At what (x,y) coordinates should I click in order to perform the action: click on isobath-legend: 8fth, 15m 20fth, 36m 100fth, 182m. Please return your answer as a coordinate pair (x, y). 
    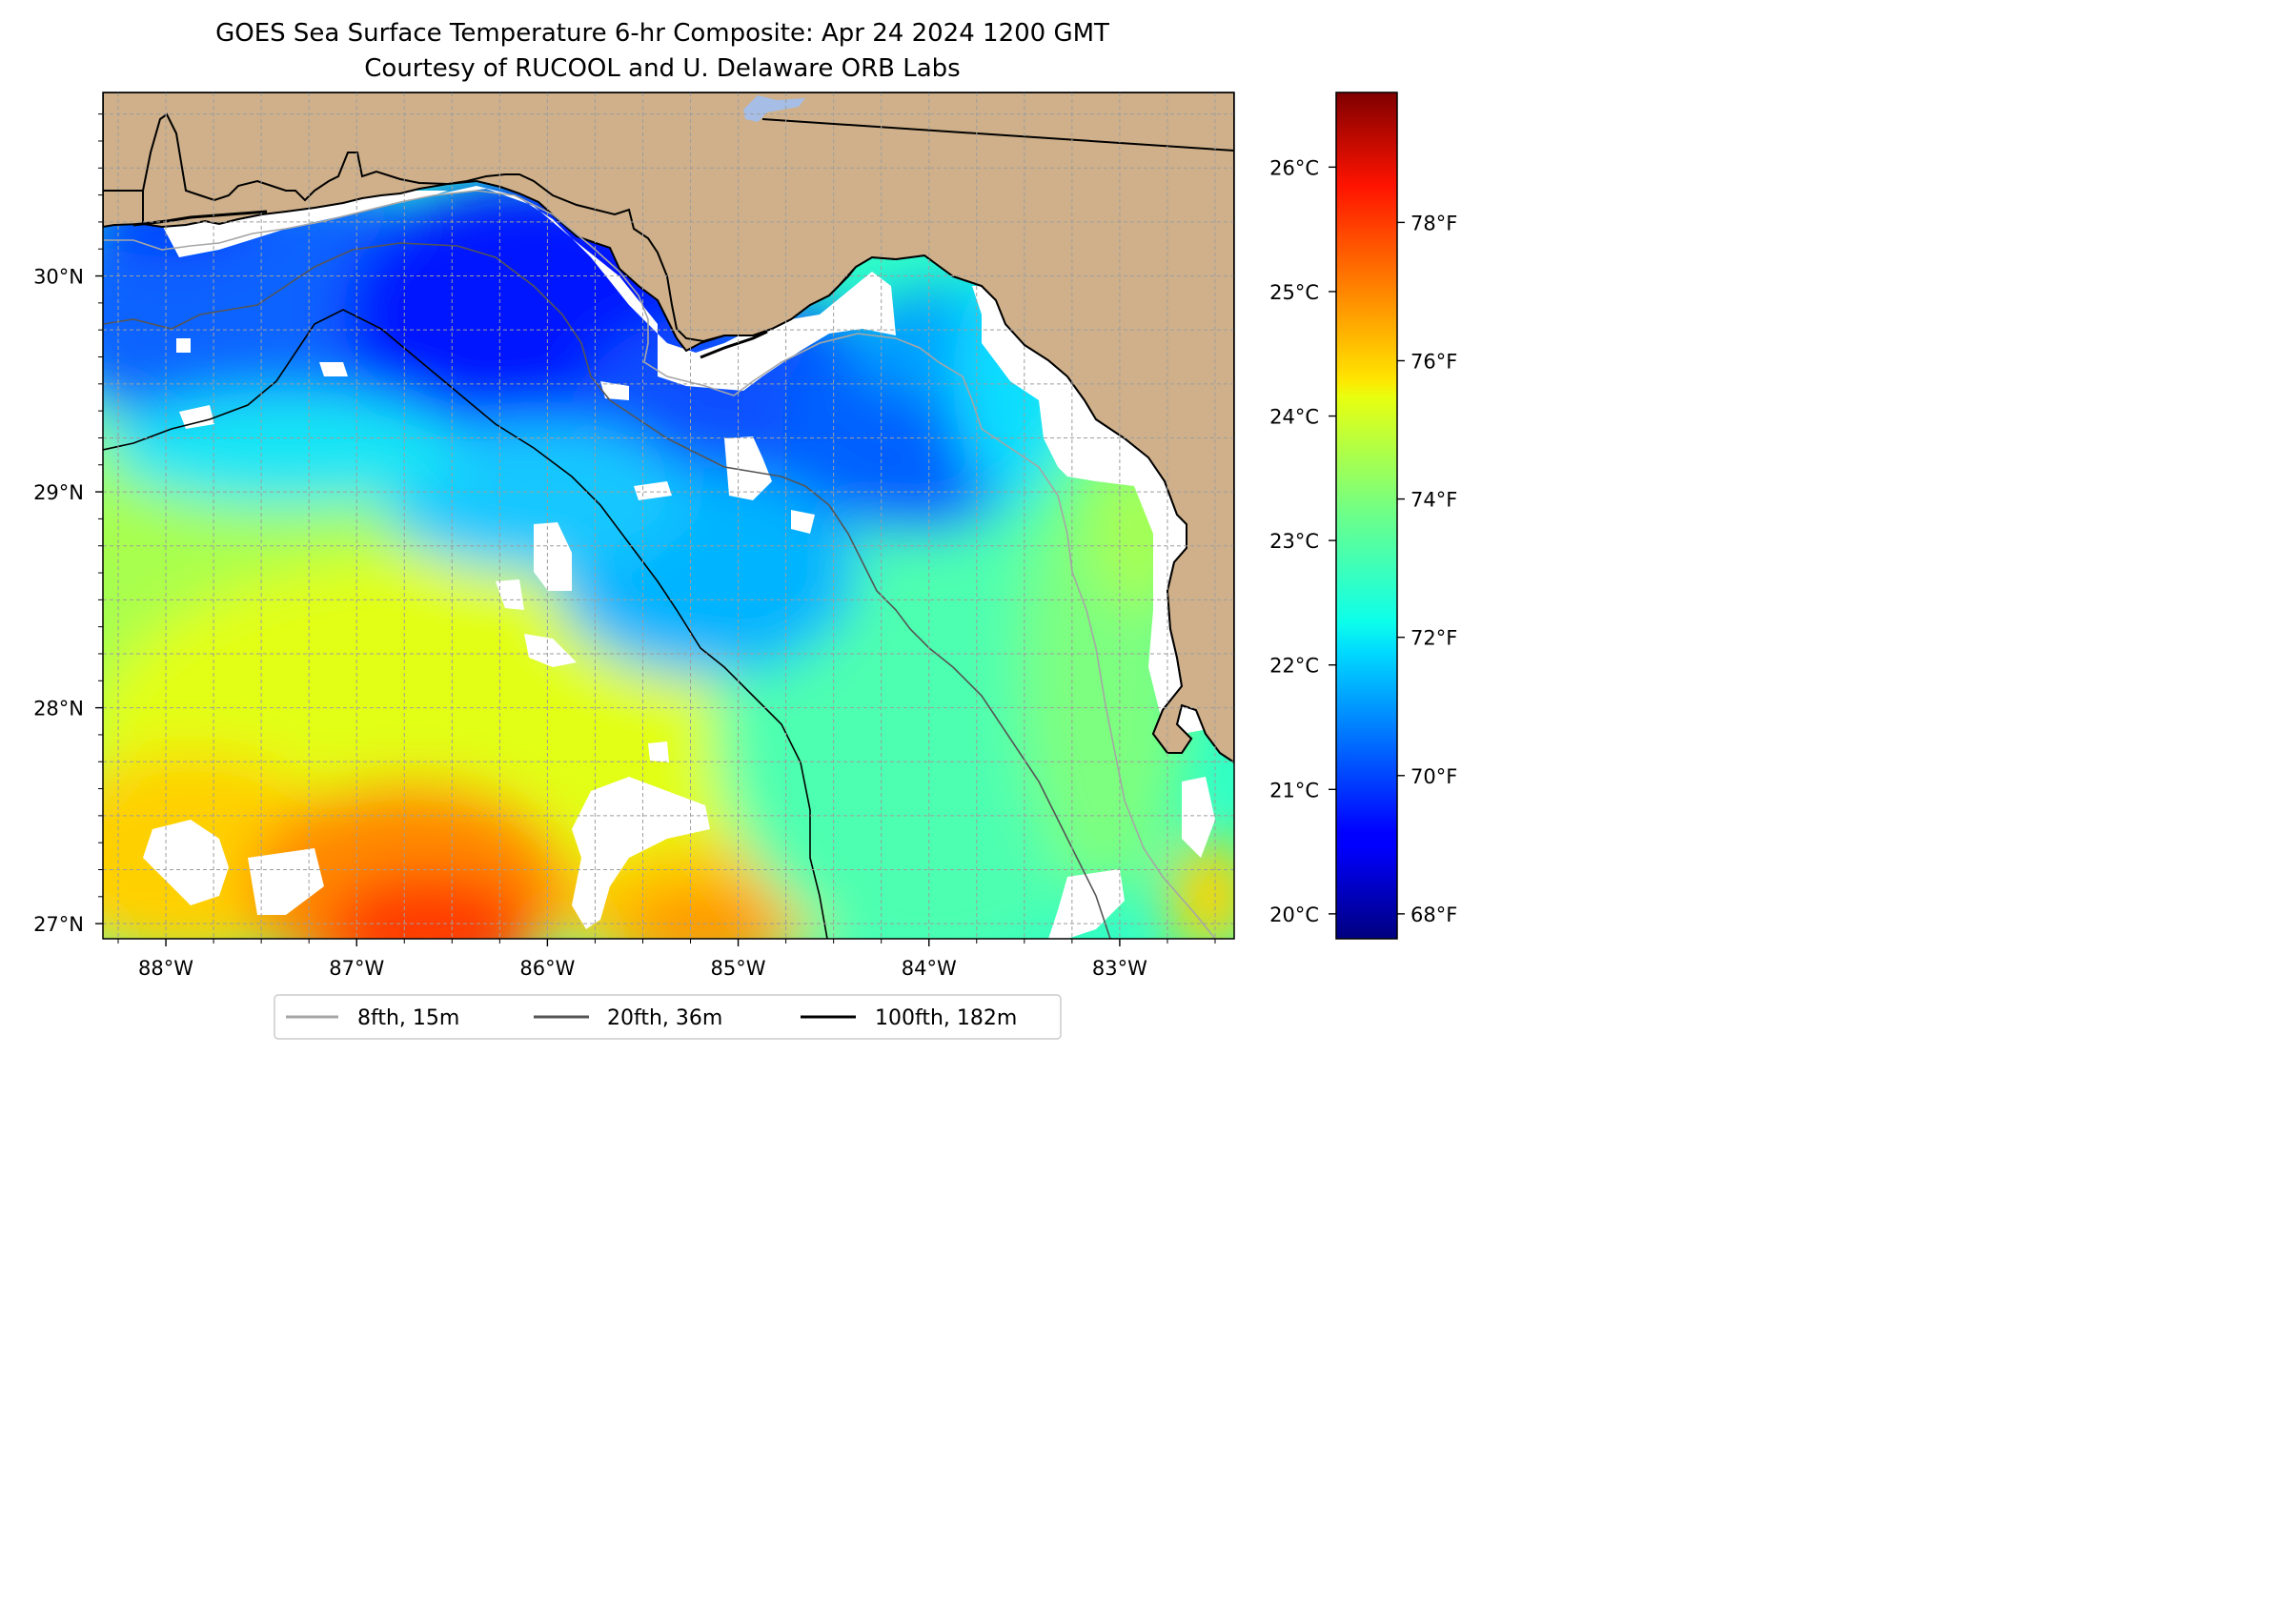
    Looking at the image, I should click on (668, 1017).